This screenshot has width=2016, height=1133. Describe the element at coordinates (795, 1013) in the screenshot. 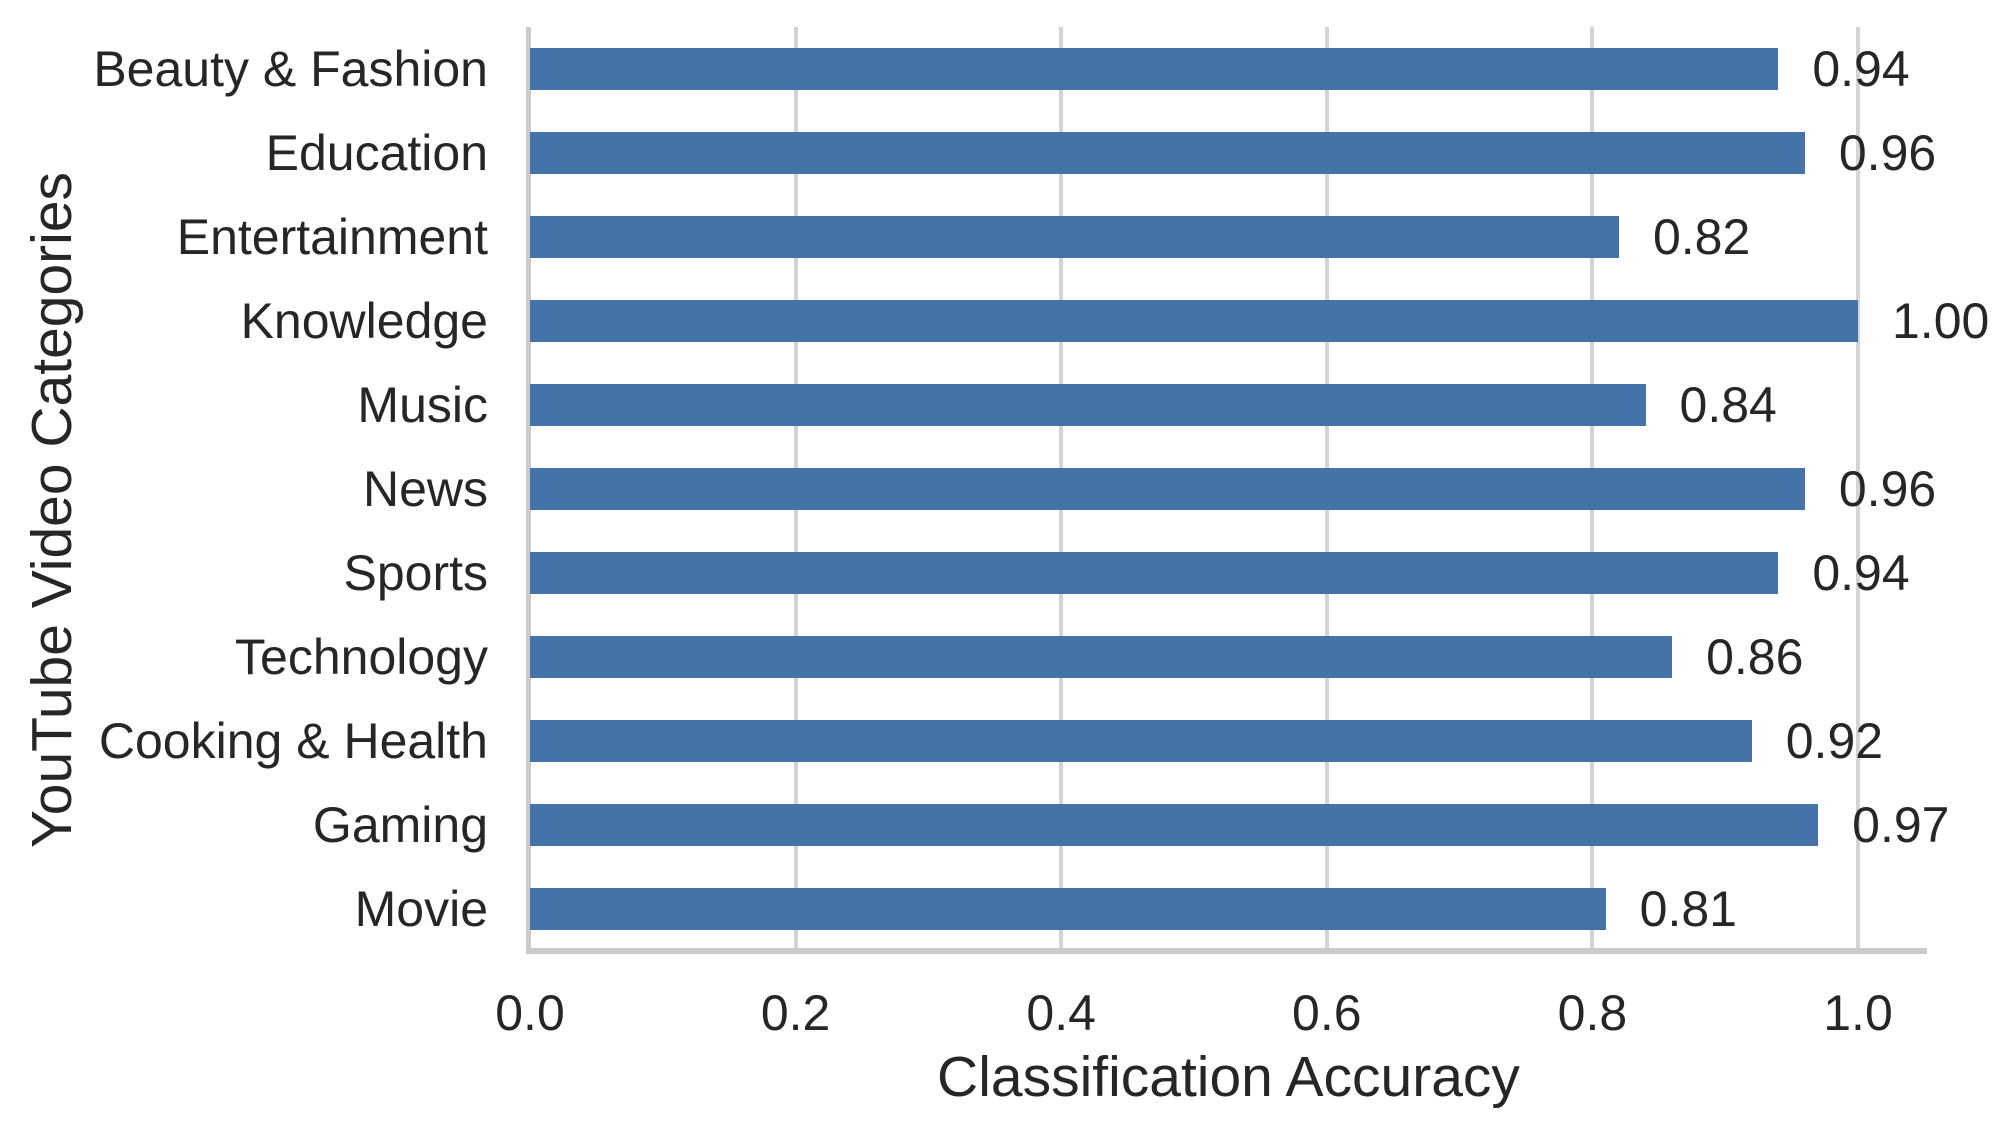

I see `x-tick-label: 0.2` at that location.